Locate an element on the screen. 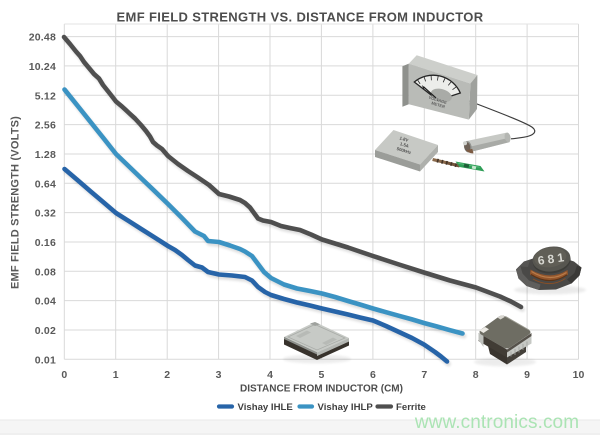 The height and width of the screenshot is (440, 600). svg-text: 0.64 is located at coordinates (45, 184).